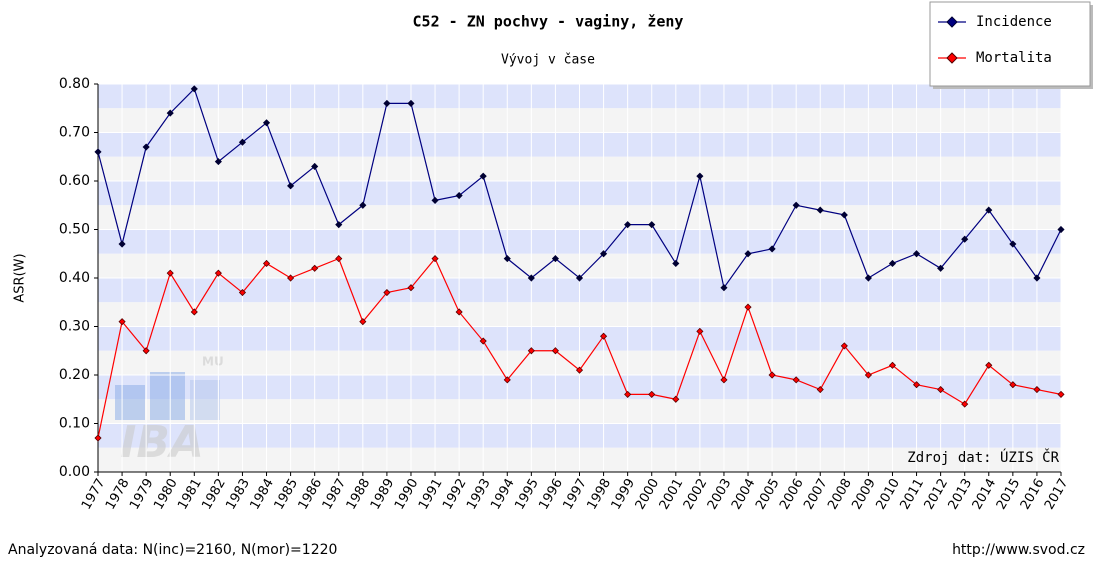 The width and height of the screenshot is (1093, 562). What do you see at coordinates (1009, 494) in the screenshot?
I see `x-tick-label: 2015` at bounding box center [1009, 494].